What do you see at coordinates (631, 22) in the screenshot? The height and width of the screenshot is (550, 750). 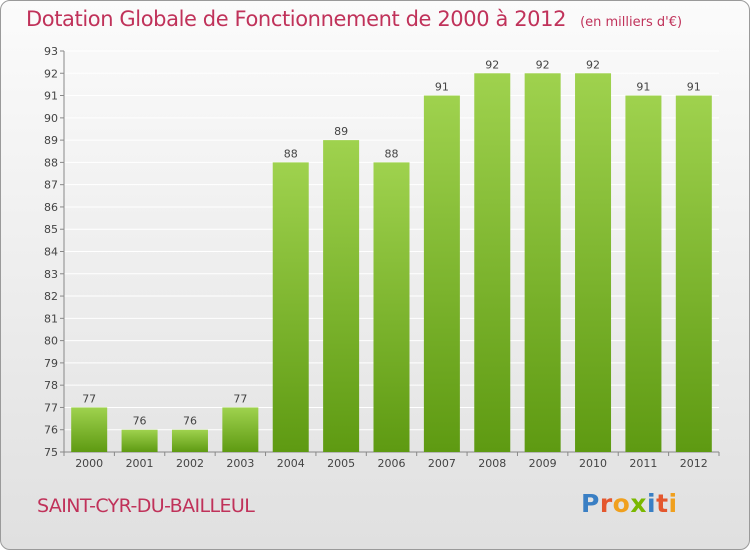 I see `unit-label: (en milliers d'€)` at bounding box center [631, 22].